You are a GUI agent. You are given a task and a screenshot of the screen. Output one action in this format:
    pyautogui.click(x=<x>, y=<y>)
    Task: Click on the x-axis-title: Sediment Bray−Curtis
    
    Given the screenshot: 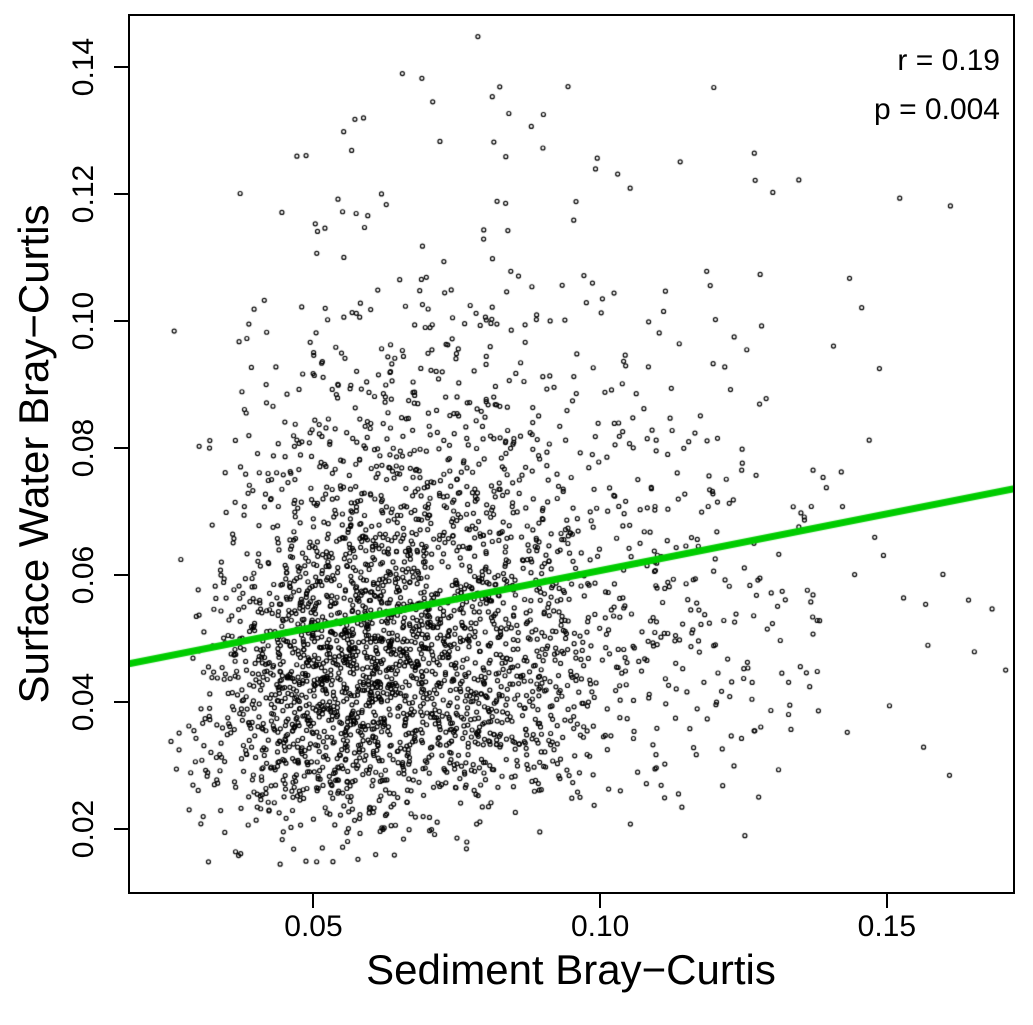 What is the action you would take?
    pyautogui.click(x=571, y=969)
    